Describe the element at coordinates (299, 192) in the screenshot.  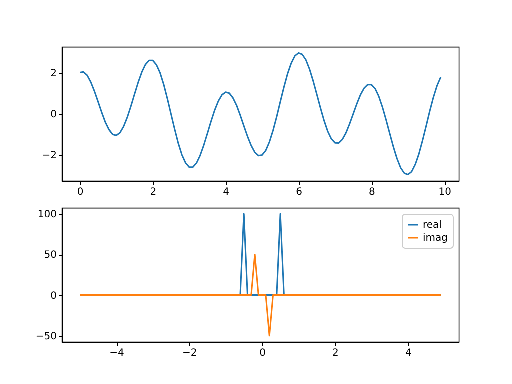
I see `x-tick-label: 6` at that location.